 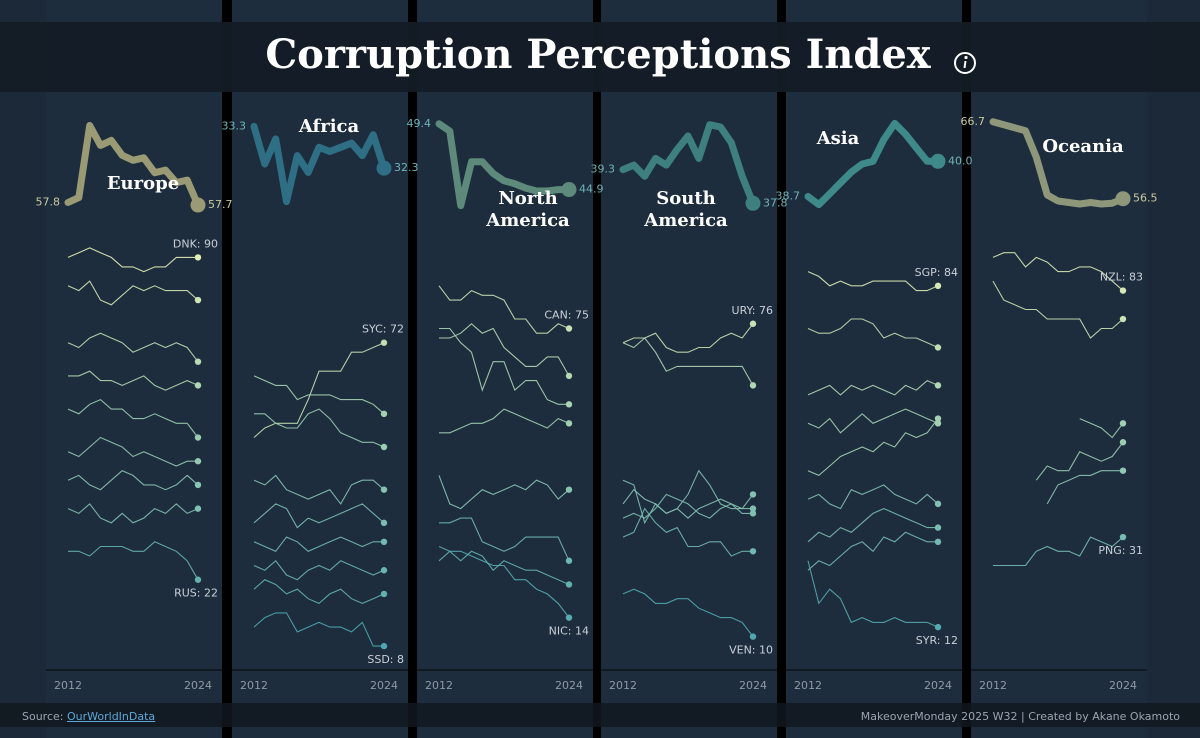 I want to click on average-label: 39.3, so click(x=603, y=169).